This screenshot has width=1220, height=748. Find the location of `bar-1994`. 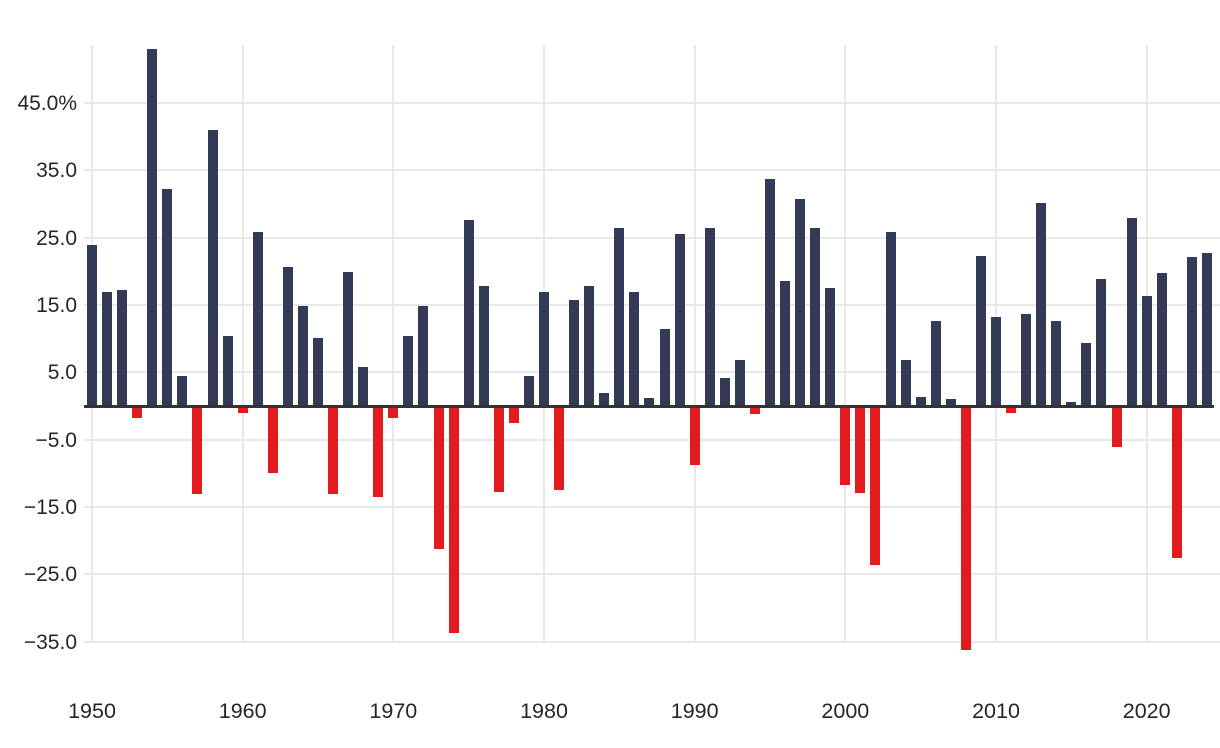

bar-1994 is located at coordinates (754, 410).